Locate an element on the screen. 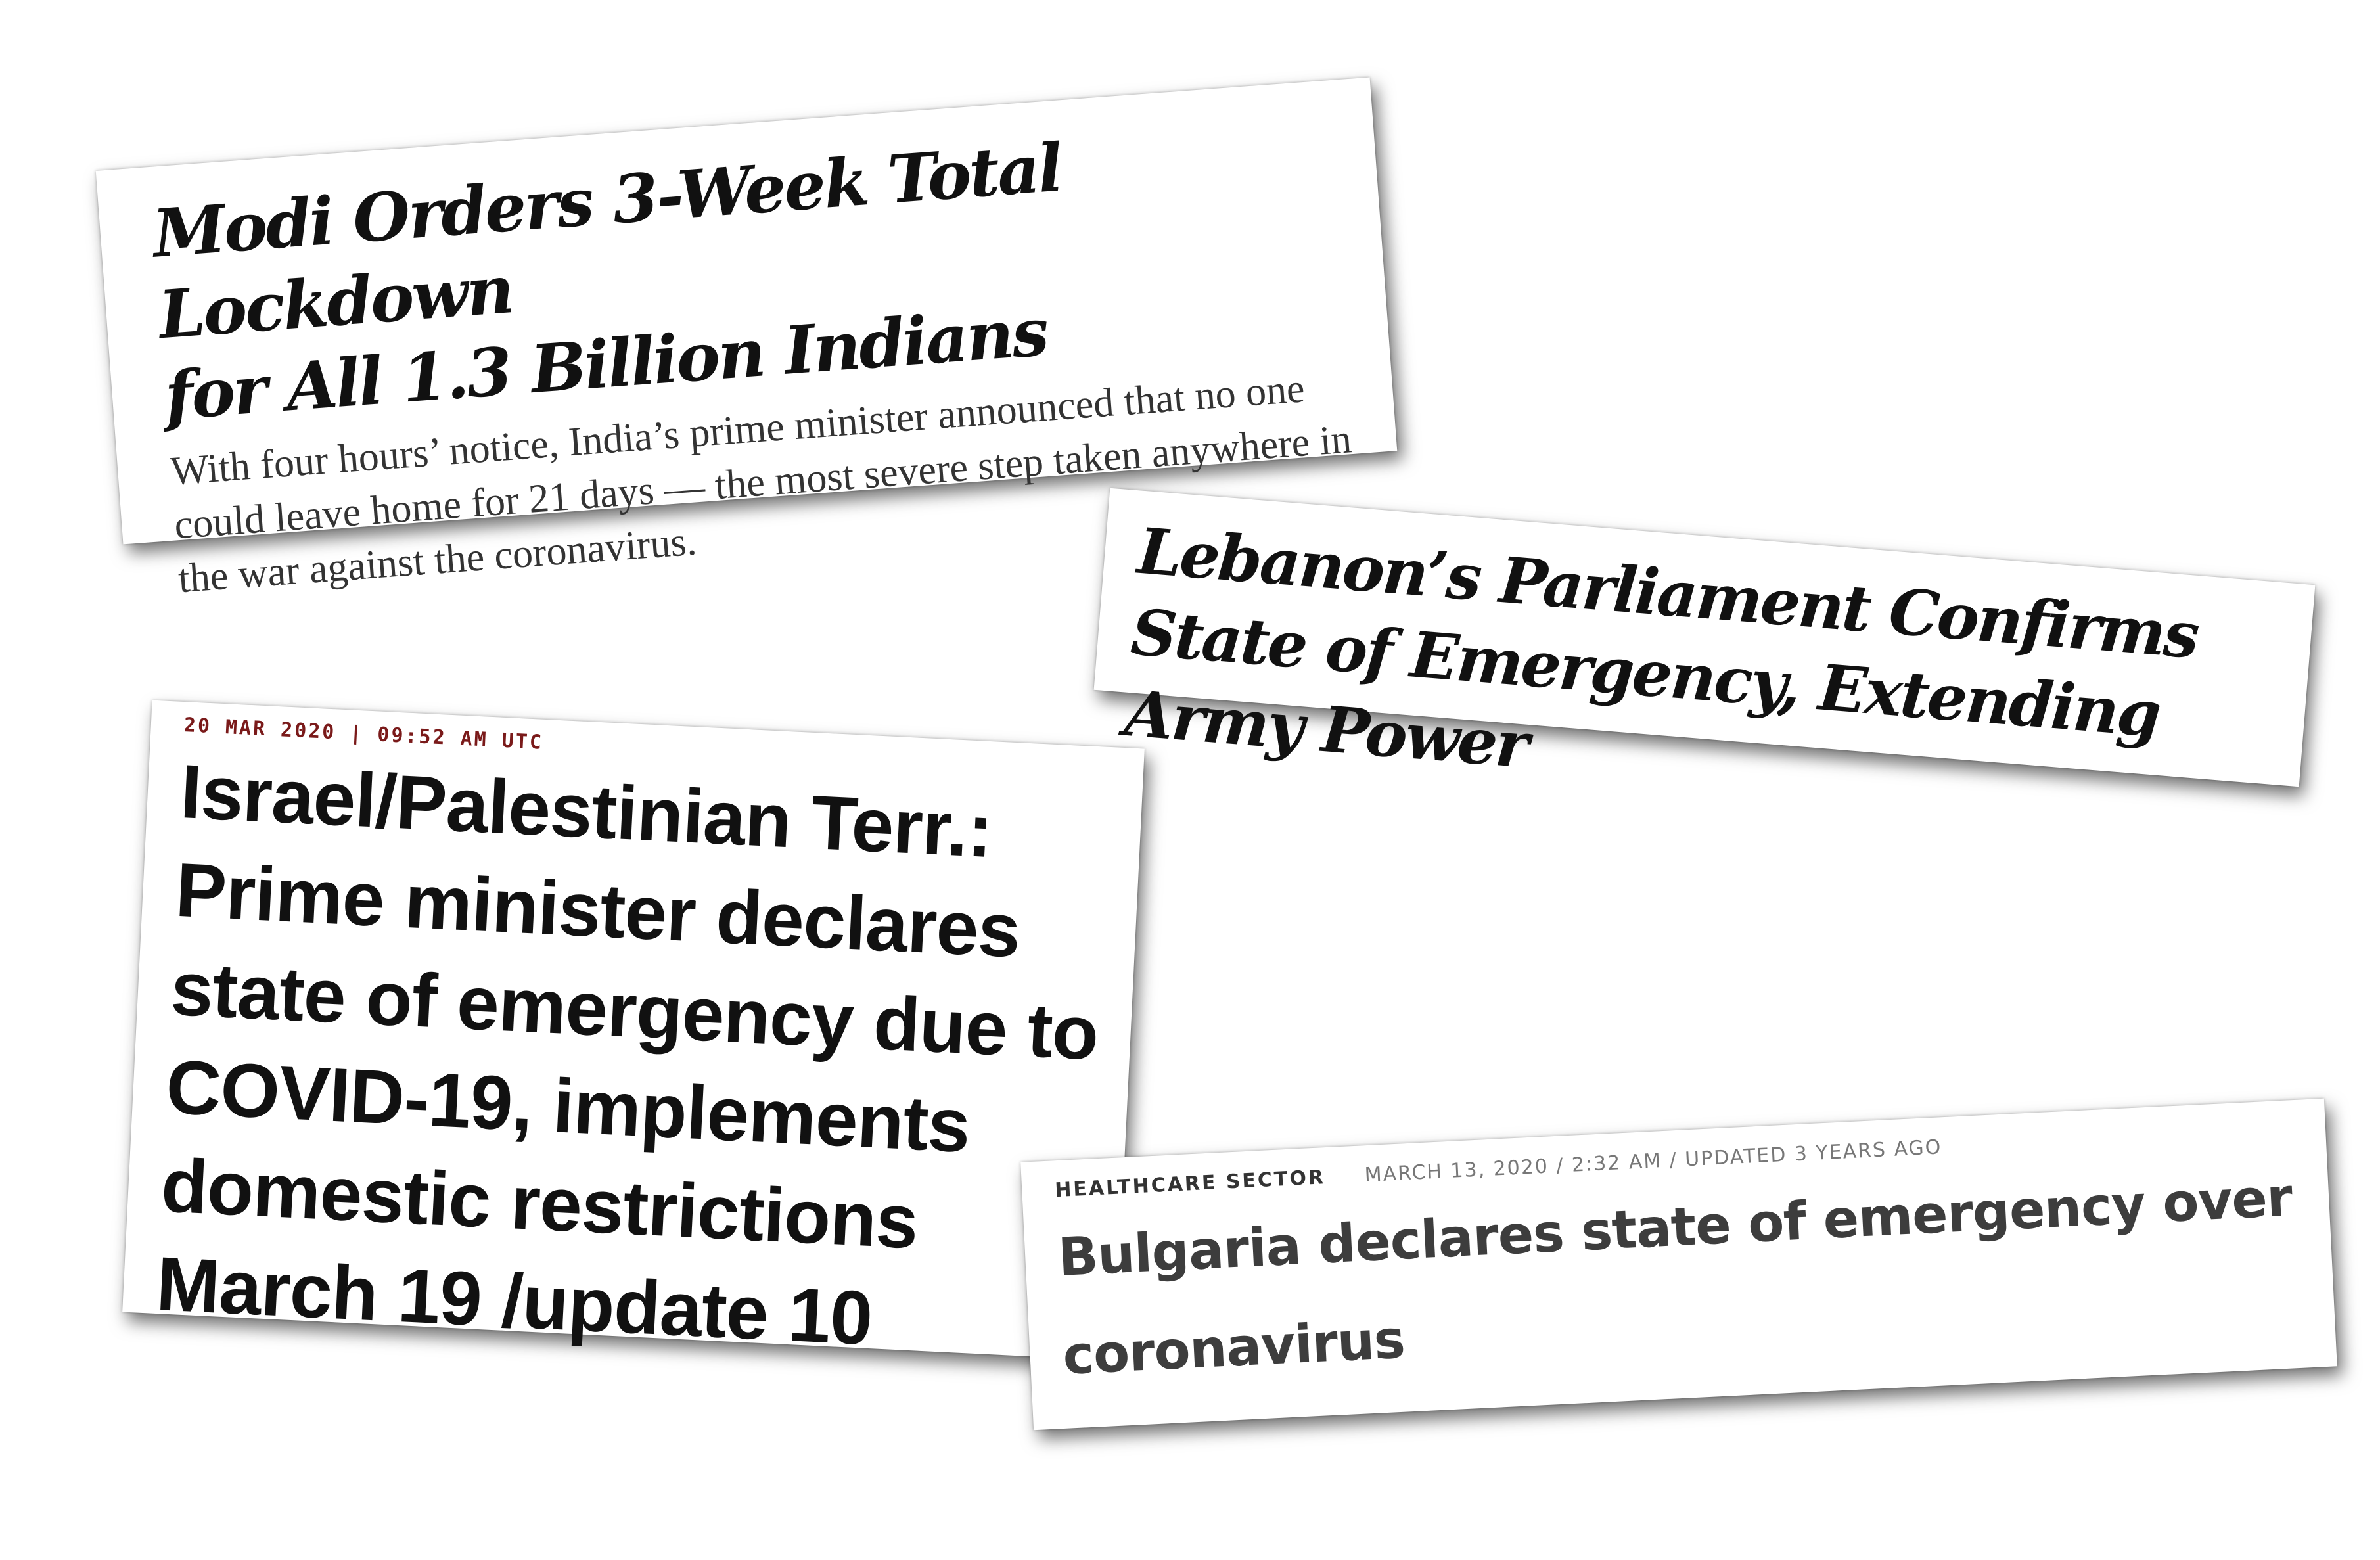  section-label: HEALTHCARE SECTOR is located at coordinates (1190, 1184).